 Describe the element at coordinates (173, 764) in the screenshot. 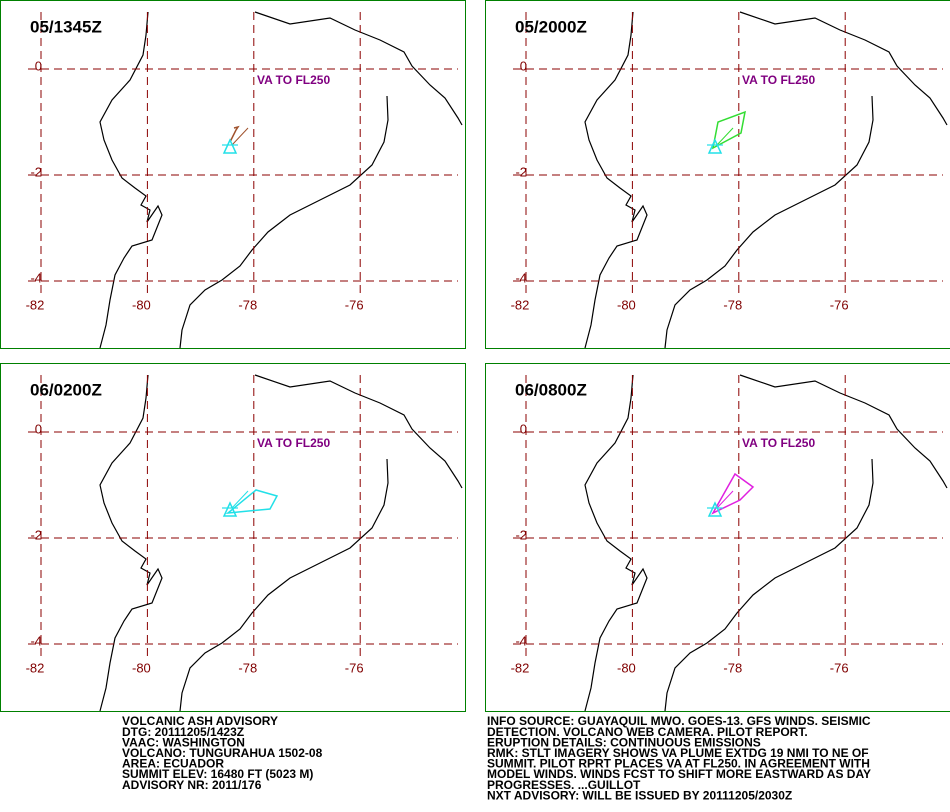

I see `advisory-line: AREA: ECUADOR` at that location.